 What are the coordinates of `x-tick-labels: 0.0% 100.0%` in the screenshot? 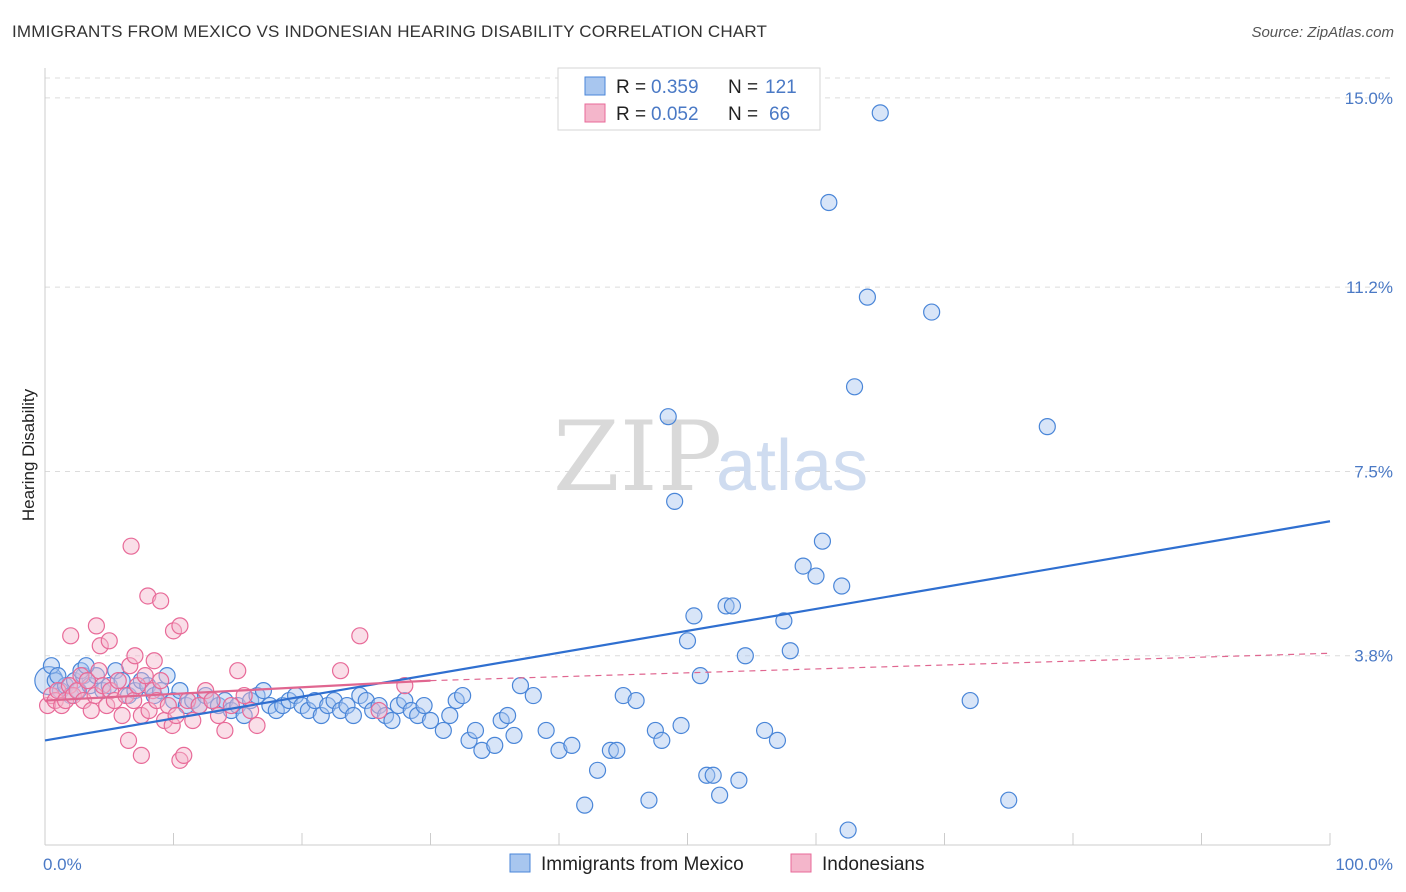 It's located at (718, 864).